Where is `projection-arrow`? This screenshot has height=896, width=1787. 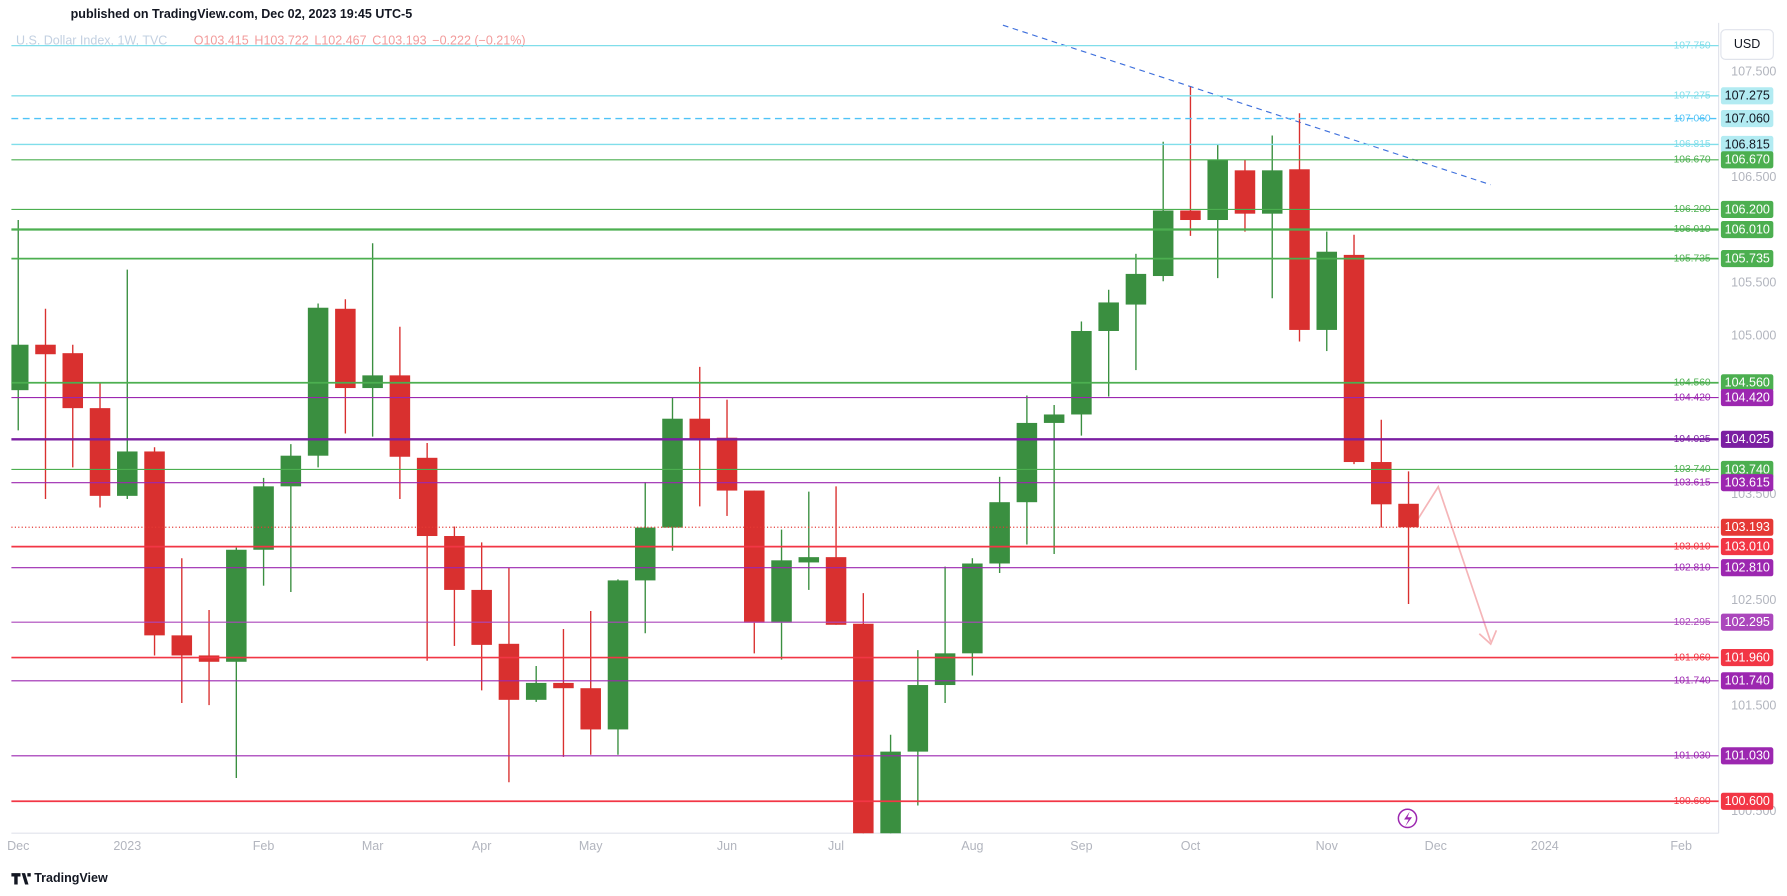
projection-arrow is located at coordinates (1452, 563).